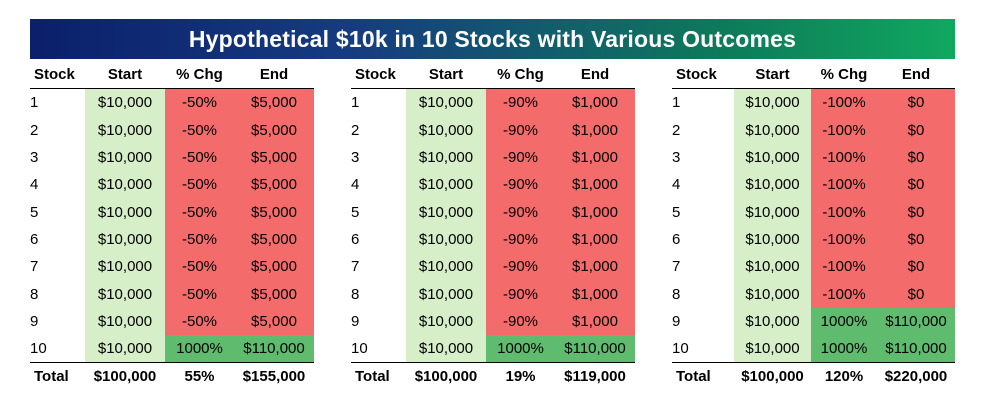 This screenshot has width=991, height=419. I want to click on stock-number: 9, so click(34, 321).